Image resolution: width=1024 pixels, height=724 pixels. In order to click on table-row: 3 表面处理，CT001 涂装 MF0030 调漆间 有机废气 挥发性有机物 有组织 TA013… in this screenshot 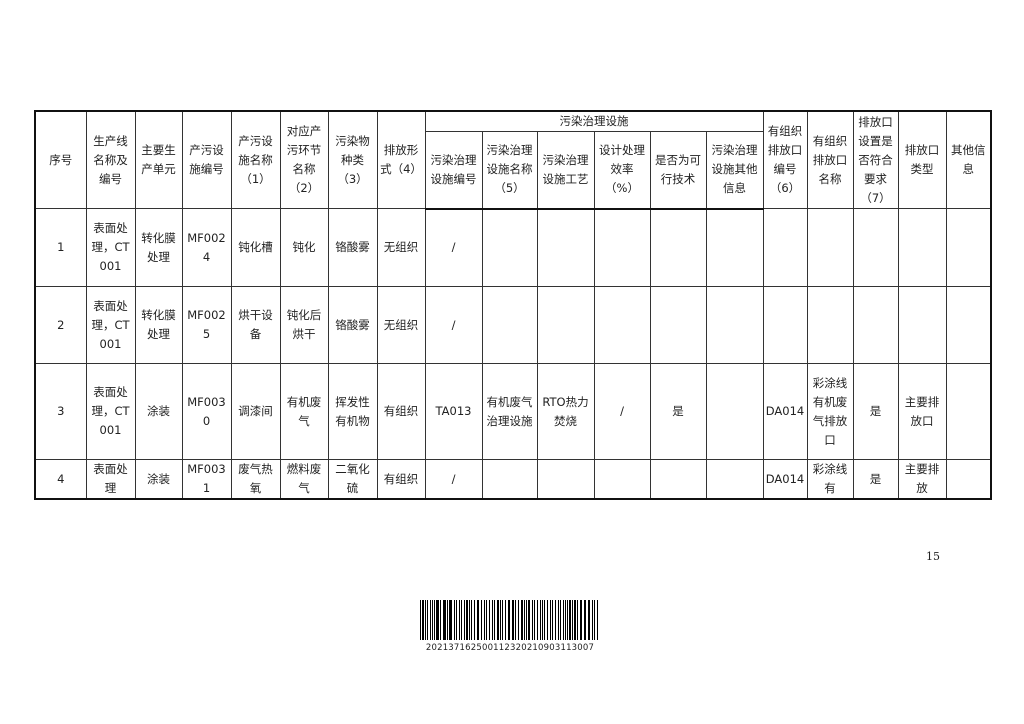, I will do `click(513, 411)`.